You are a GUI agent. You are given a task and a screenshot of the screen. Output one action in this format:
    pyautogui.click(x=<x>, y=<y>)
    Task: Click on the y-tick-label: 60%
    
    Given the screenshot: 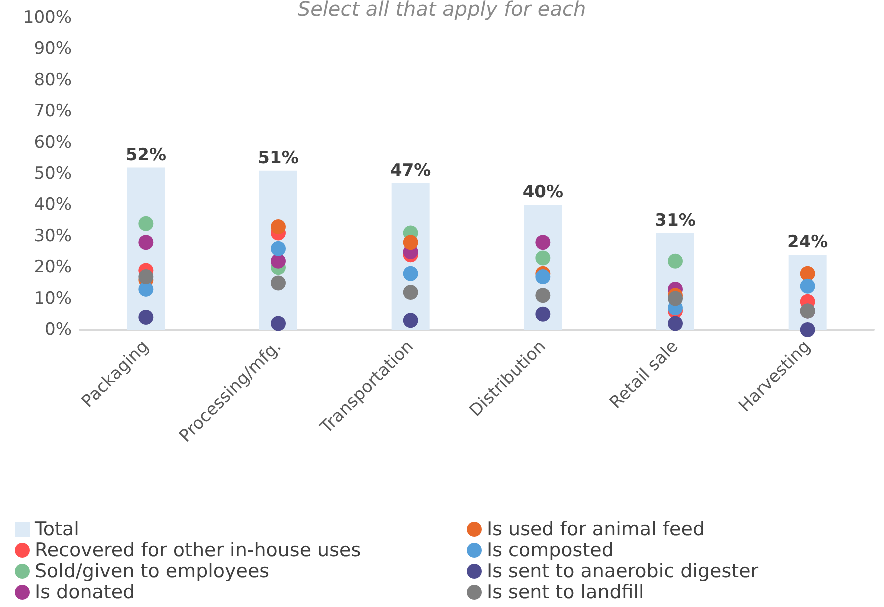 What is the action you would take?
    pyautogui.click(x=53, y=142)
    